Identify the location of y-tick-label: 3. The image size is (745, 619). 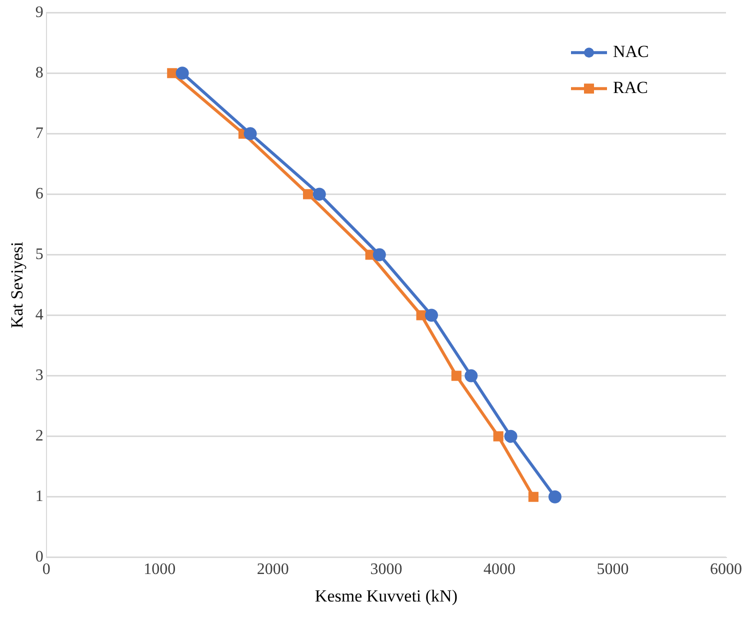
(39, 375).